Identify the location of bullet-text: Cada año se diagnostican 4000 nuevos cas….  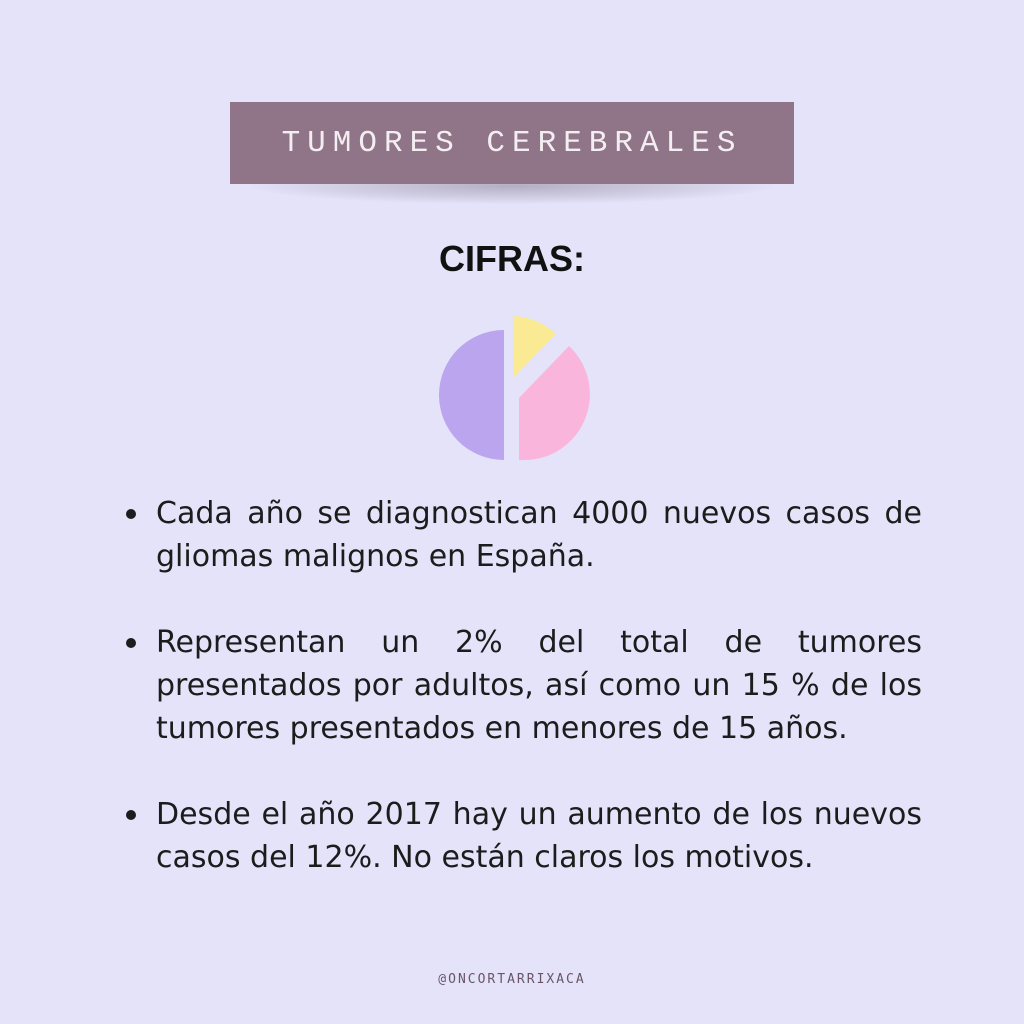
(539, 535).